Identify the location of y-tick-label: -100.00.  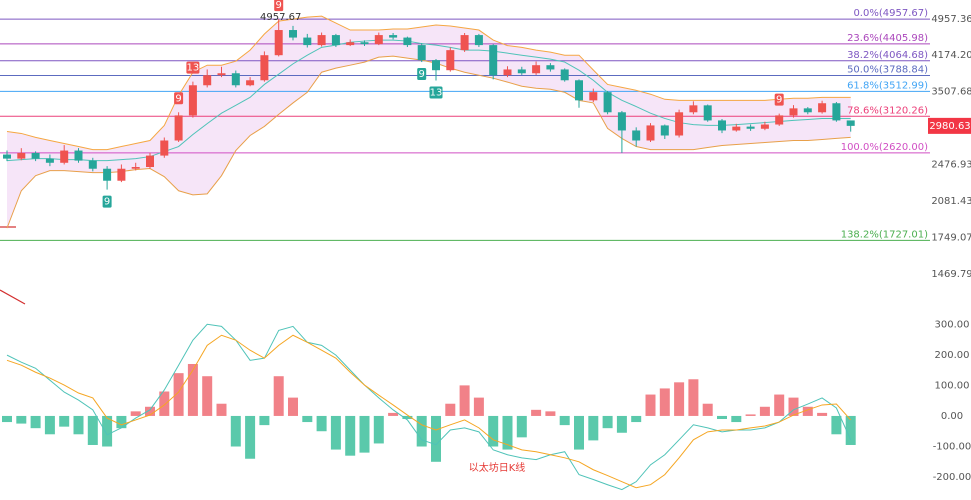
(952, 447).